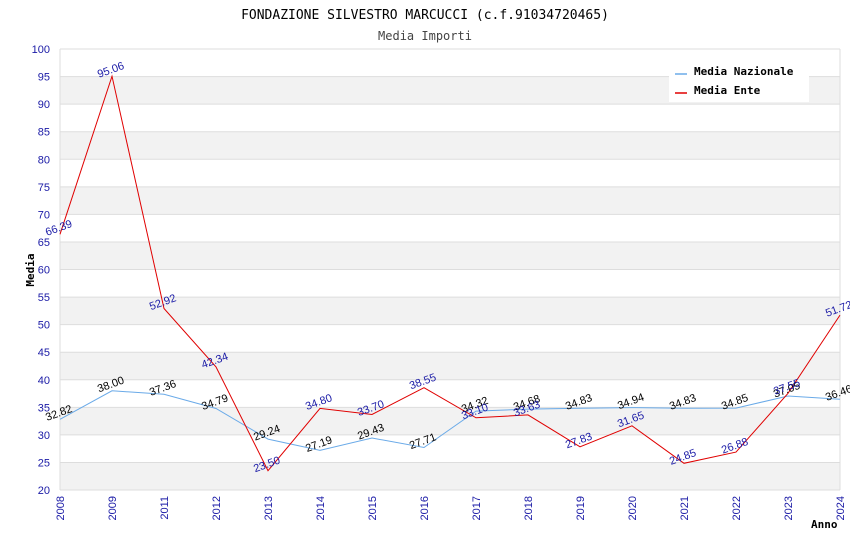 This screenshot has width=850, height=550. What do you see at coordinates (165, 508) in the screenshot?
I see `x-tick-label: 2011` at bounding box center [165, 508].